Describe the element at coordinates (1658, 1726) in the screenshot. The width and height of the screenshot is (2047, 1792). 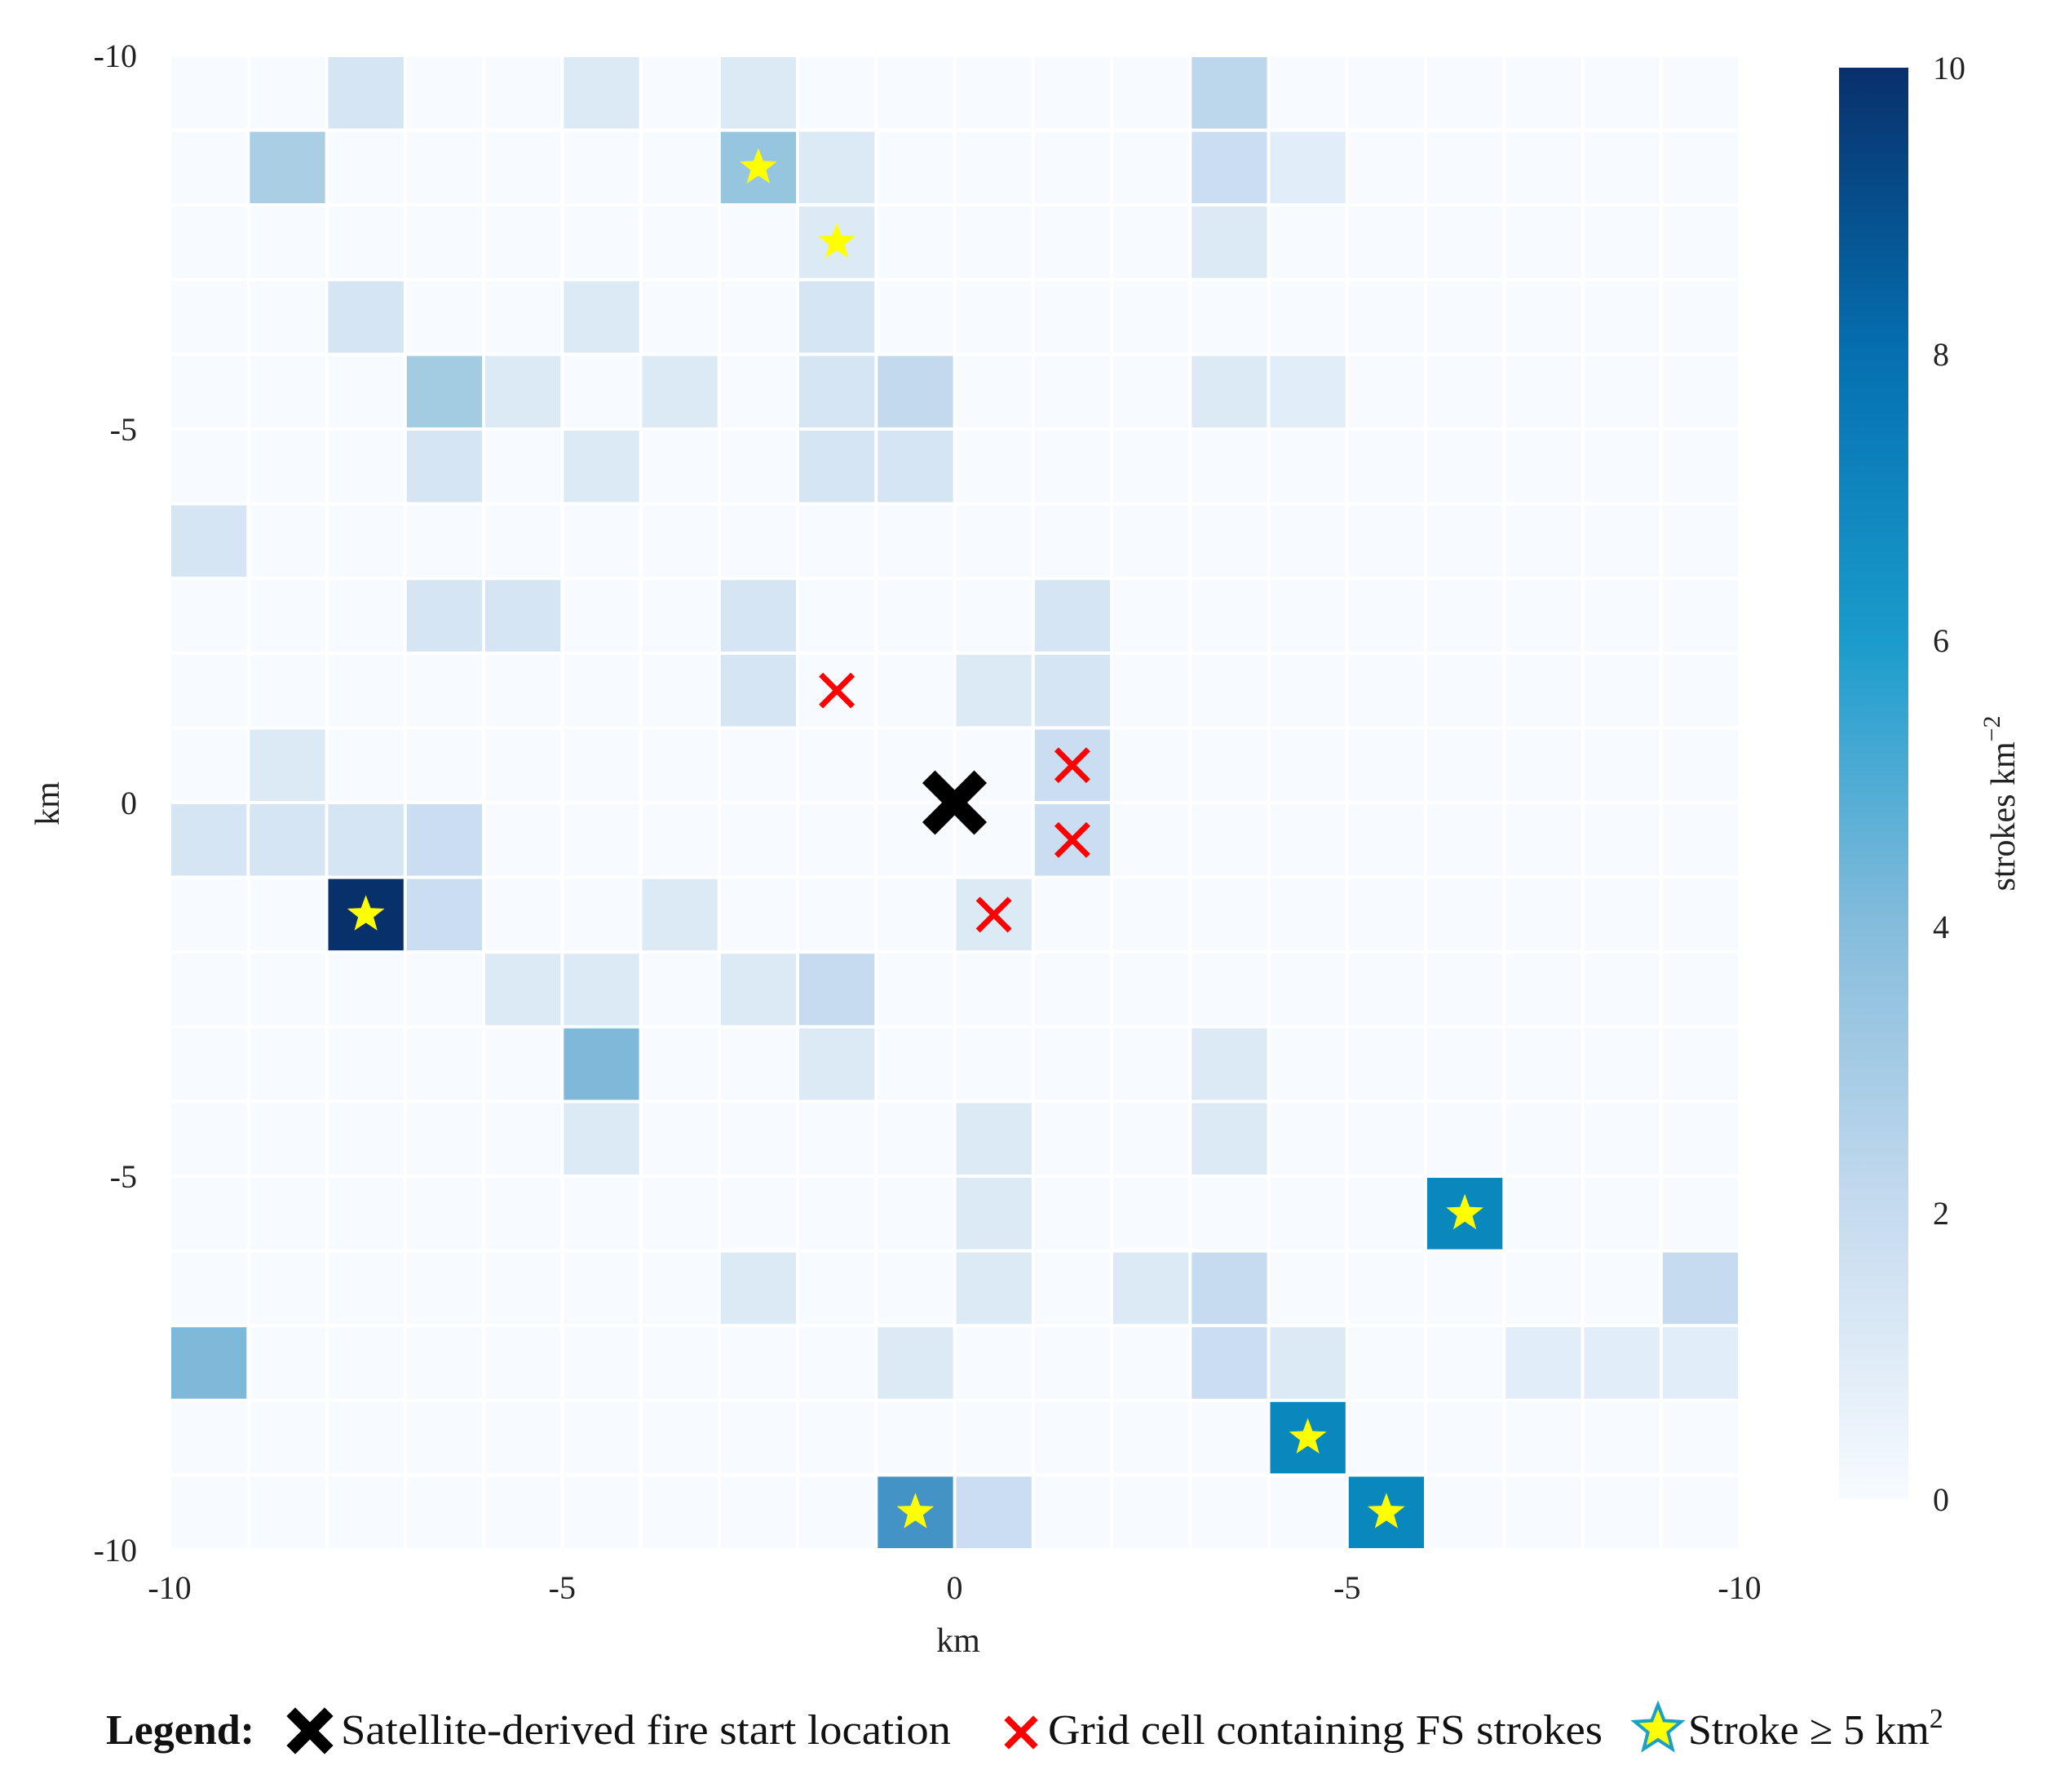
I see `legend-star-icon` at that location.